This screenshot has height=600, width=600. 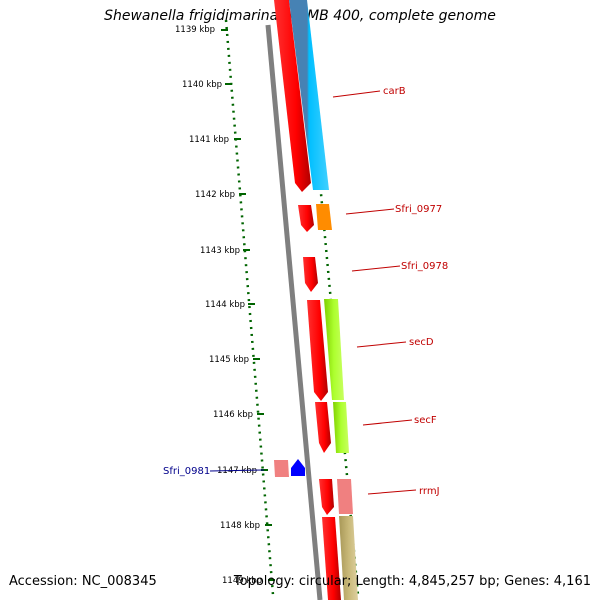 I want to click on feature-rrmJ-category, so click(x=345, y=496).